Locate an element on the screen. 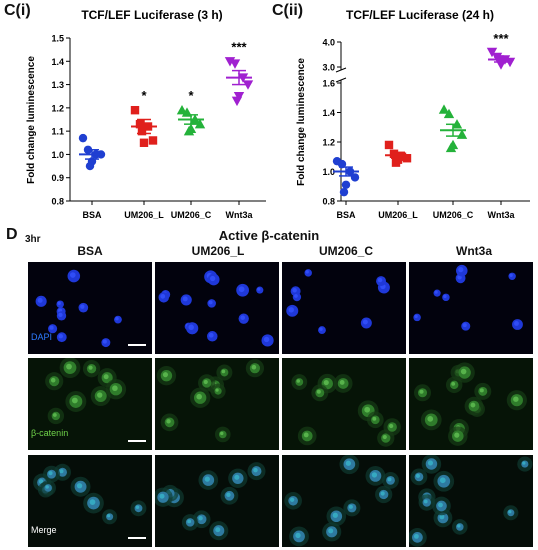  column-header-um206-l: UM206_L is located at coordinates (218, 251).